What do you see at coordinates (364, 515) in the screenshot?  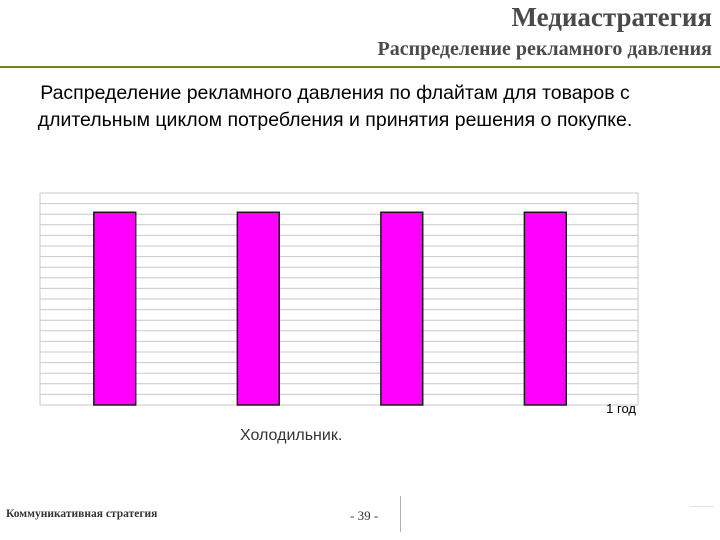 I see `page-number: - 39 -` at bounding box center [364, 515].